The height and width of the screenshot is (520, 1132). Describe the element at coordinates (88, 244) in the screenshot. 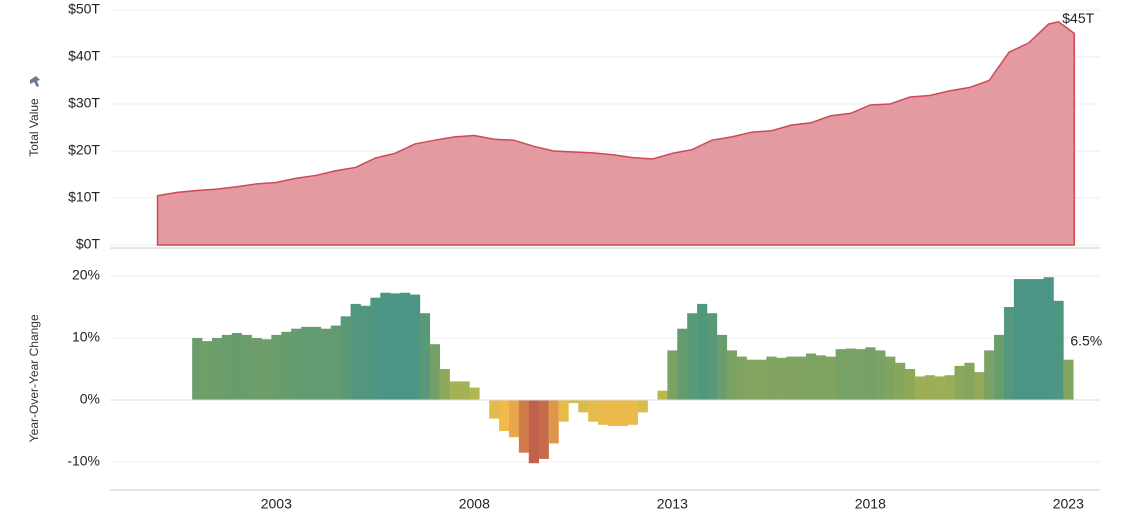

I see `y-tick-label: $0T` at that location.